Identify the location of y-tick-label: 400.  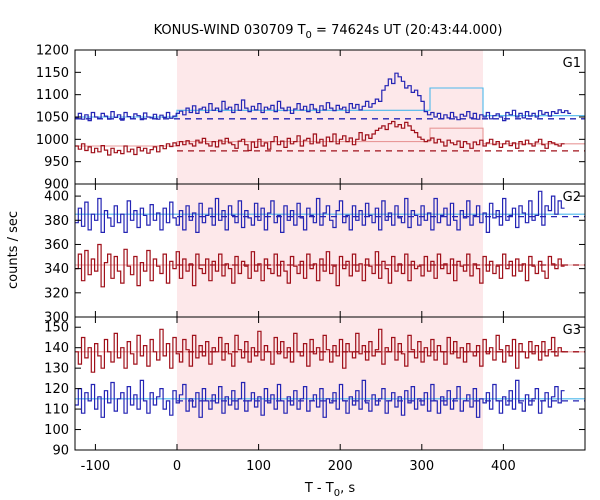
(56, 197).